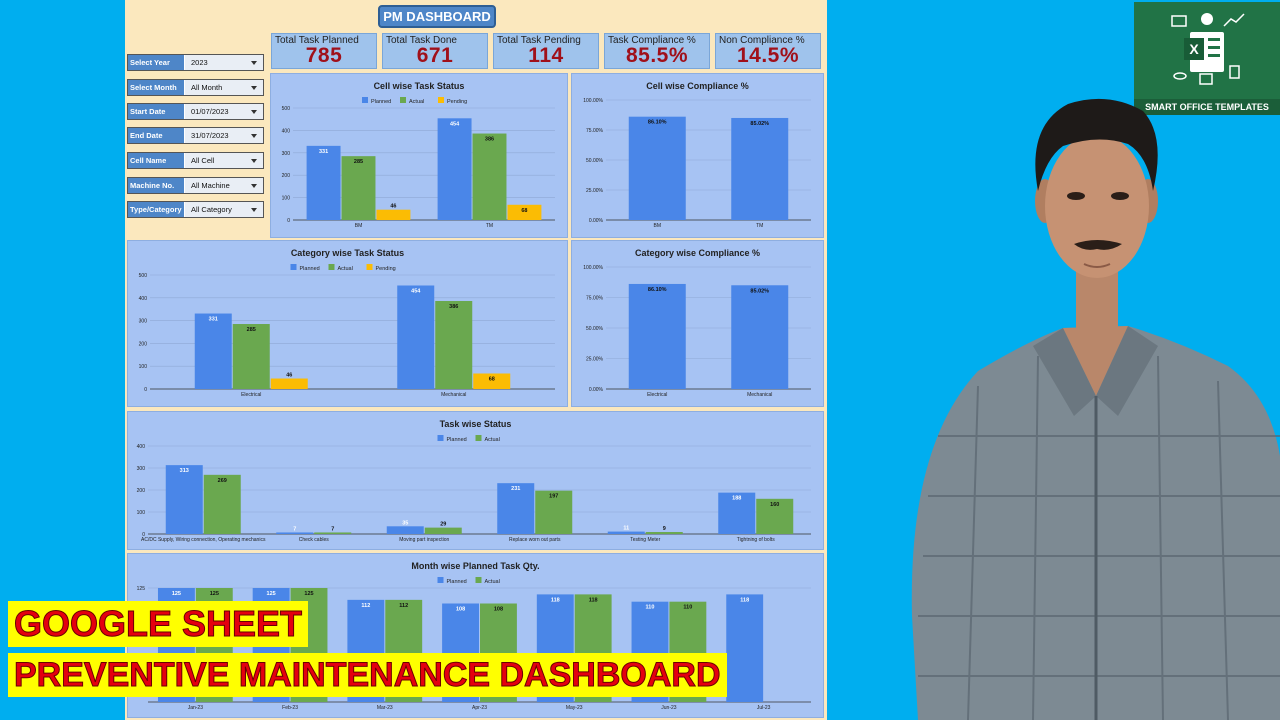  Describe the element at coordinates (416, 291) in the screenshot. I see `data-label: 454` at that location.